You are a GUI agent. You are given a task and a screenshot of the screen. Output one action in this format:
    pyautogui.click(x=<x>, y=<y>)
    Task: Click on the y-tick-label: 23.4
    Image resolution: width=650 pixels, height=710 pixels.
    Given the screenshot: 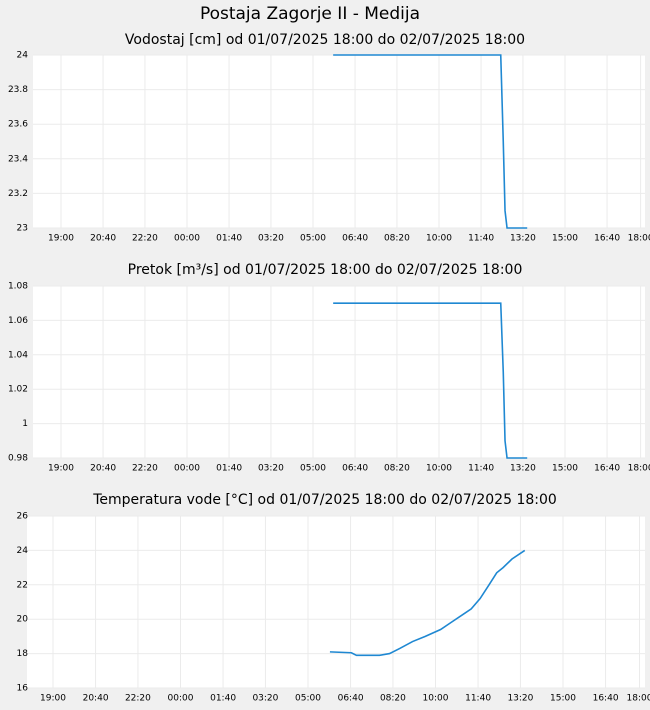 What is the action you would take?
    pyautogui.click(x=18, y=159)
    